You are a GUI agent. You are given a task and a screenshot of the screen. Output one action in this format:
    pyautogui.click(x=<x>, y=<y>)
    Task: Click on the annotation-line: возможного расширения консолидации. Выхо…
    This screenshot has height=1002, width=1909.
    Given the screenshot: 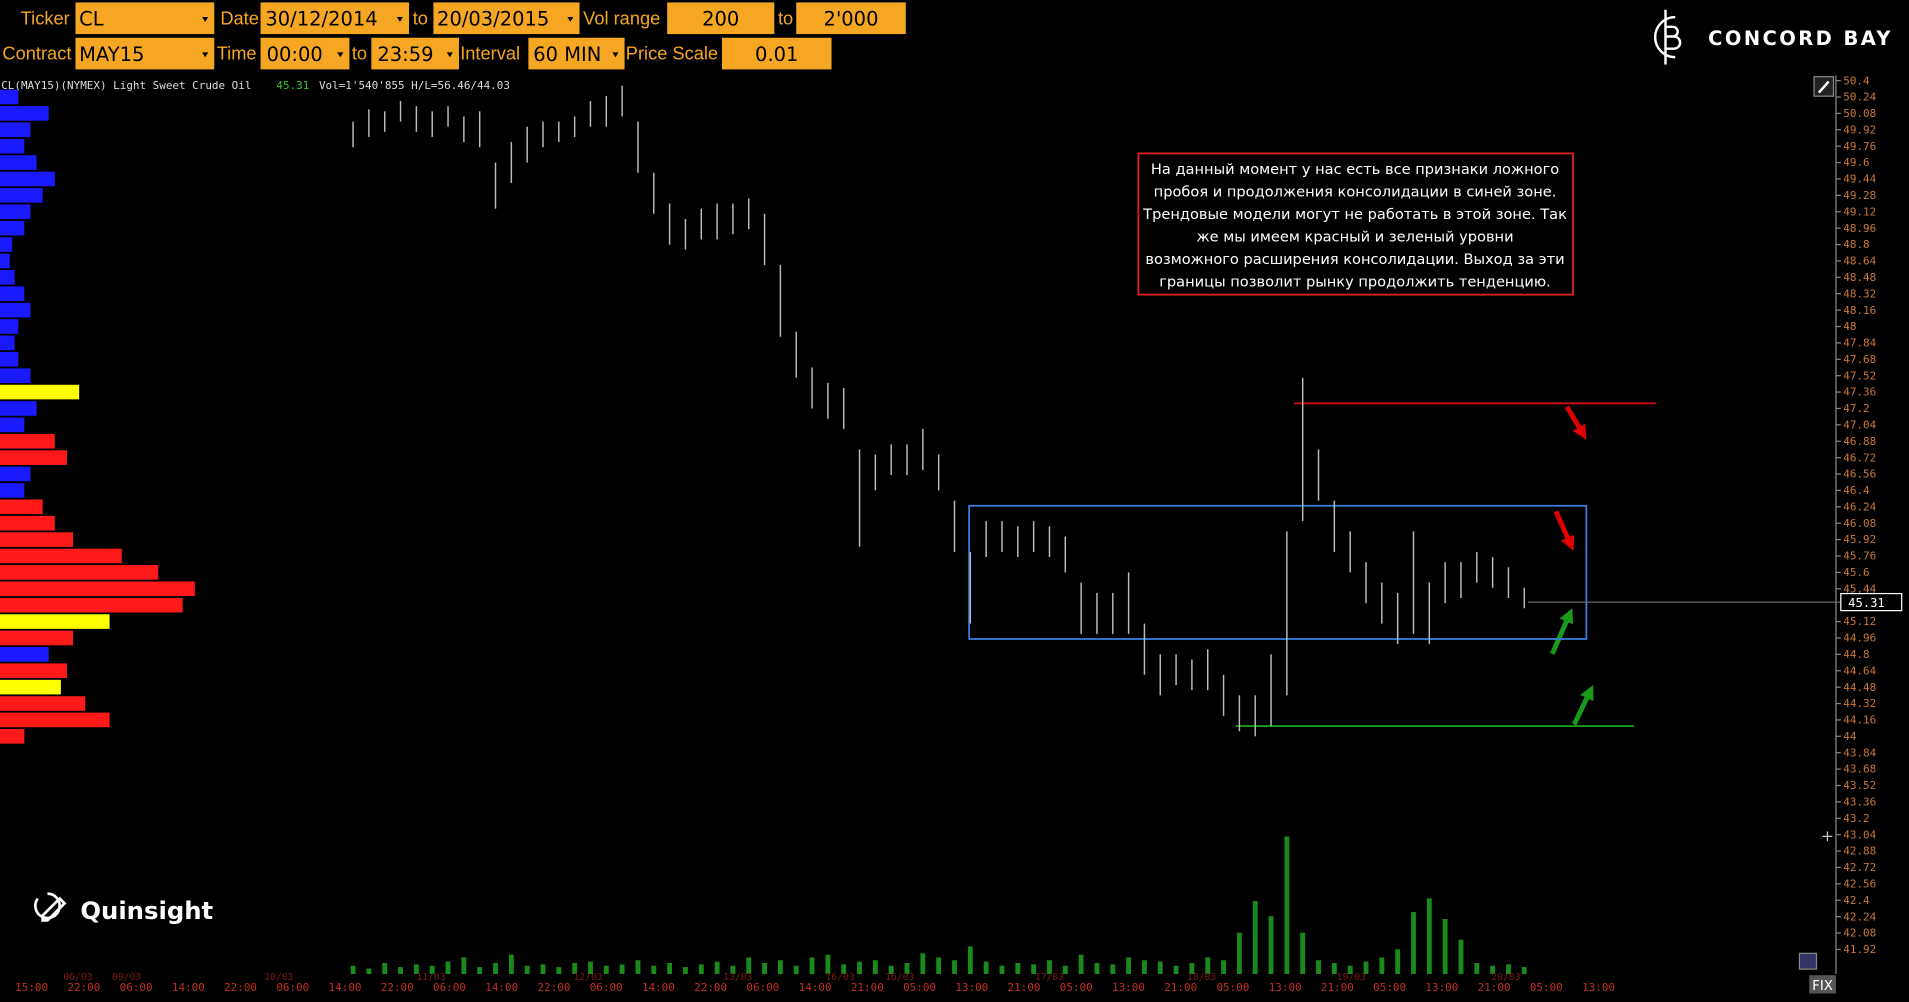 What is the action you would take?
    pyautogui.click(x=1354, y=259)
    